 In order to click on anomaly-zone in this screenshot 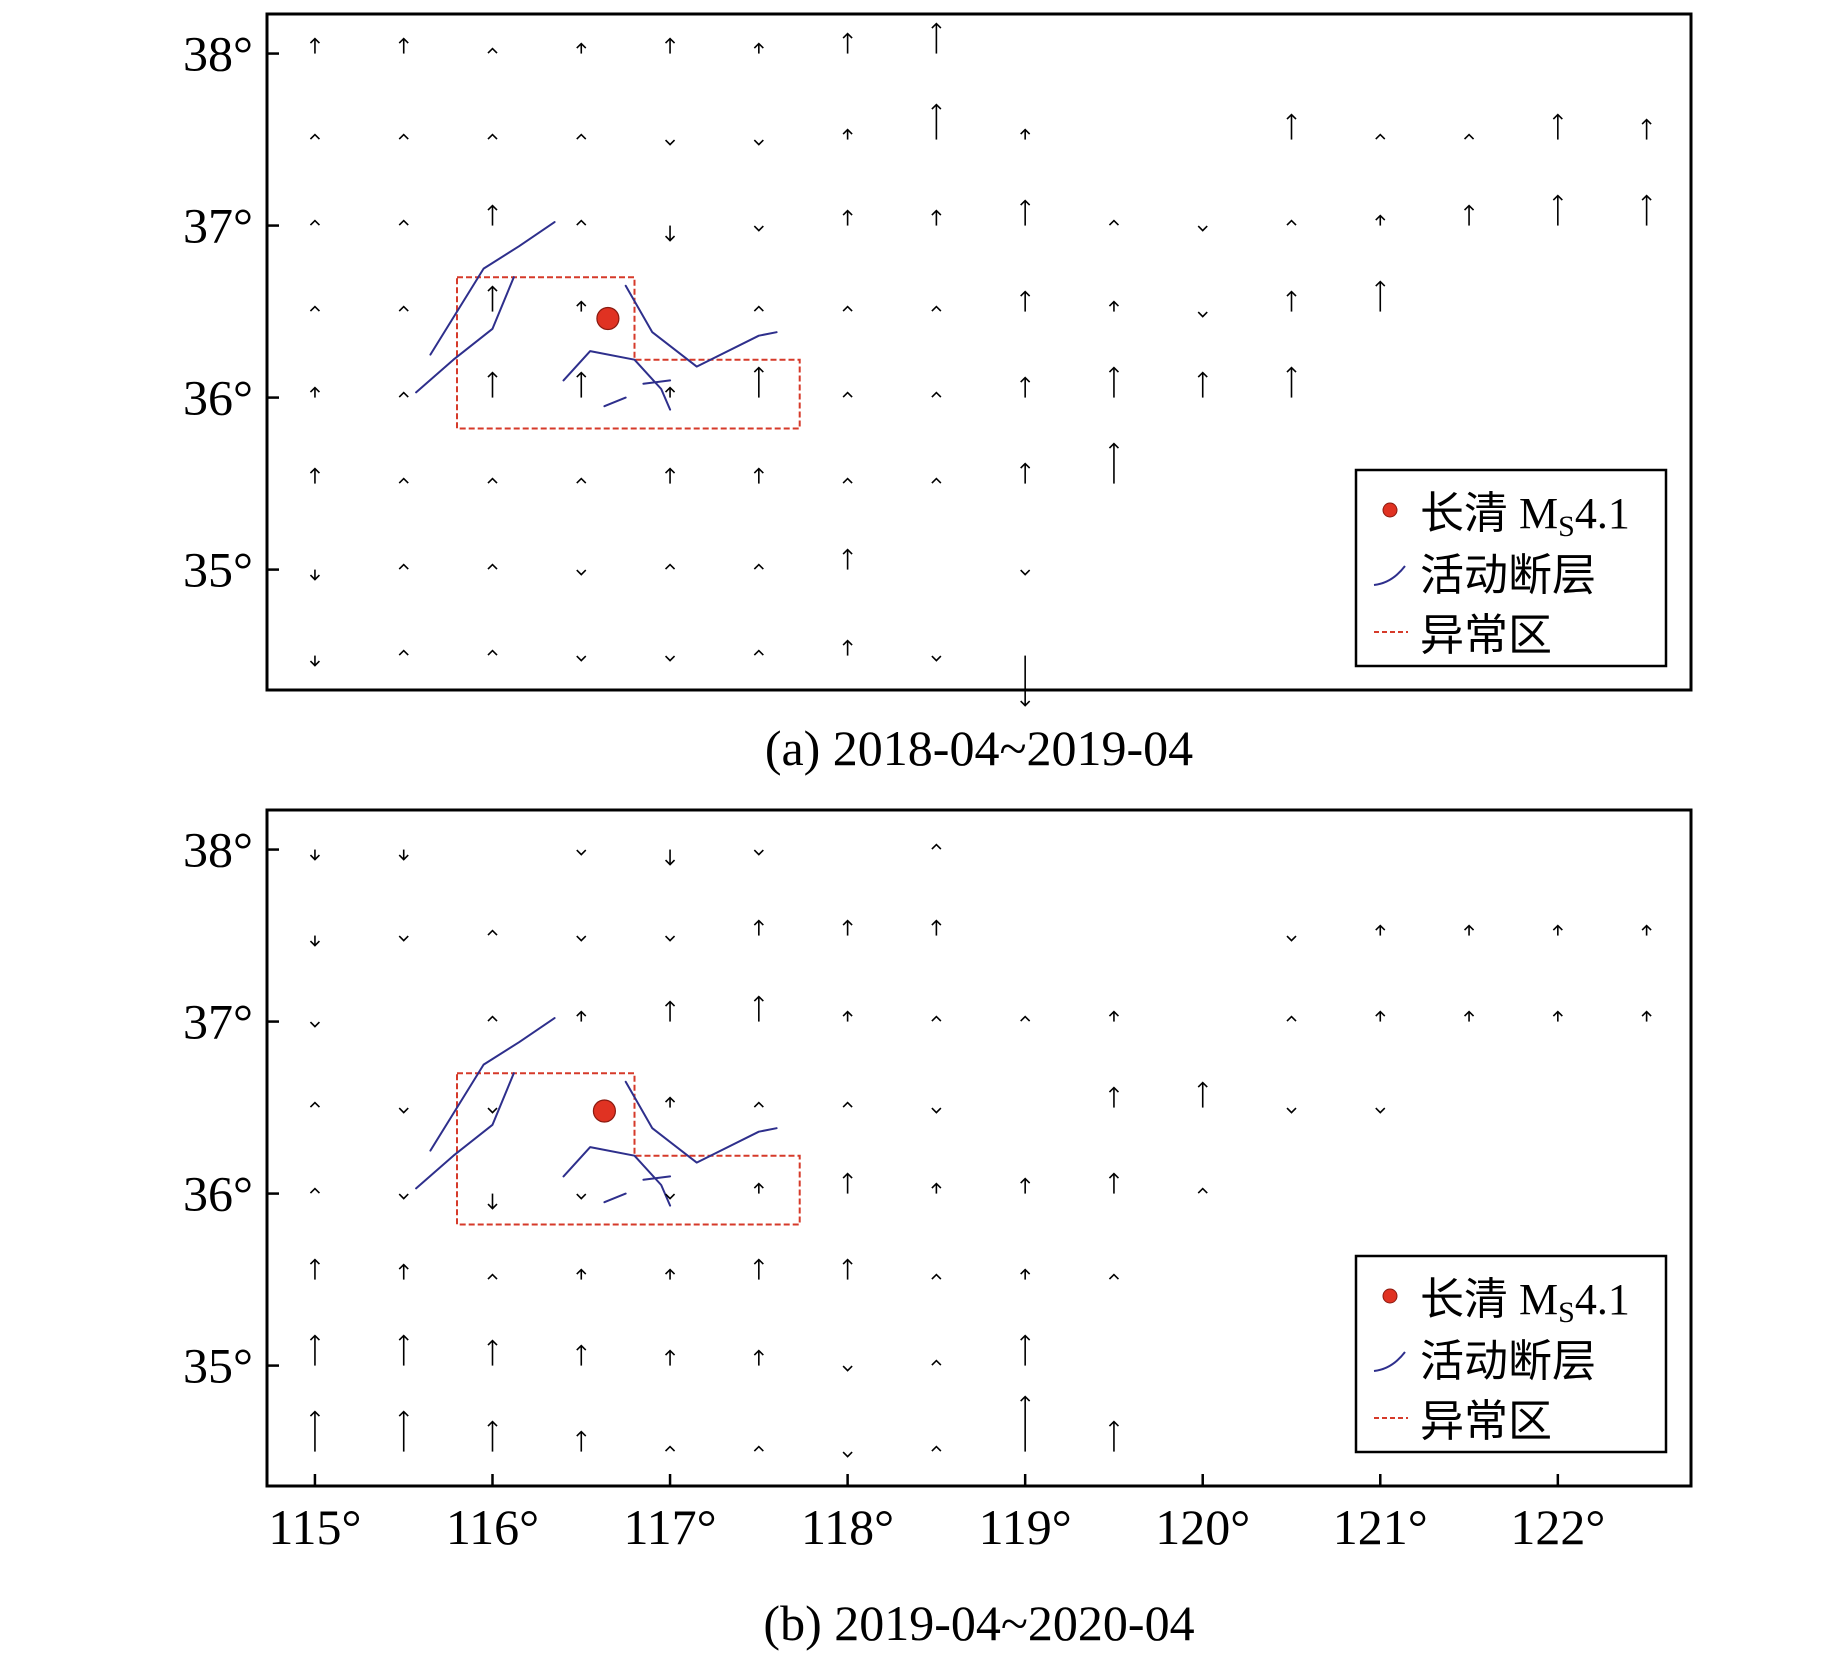, I will do `click(628, 1149)`.